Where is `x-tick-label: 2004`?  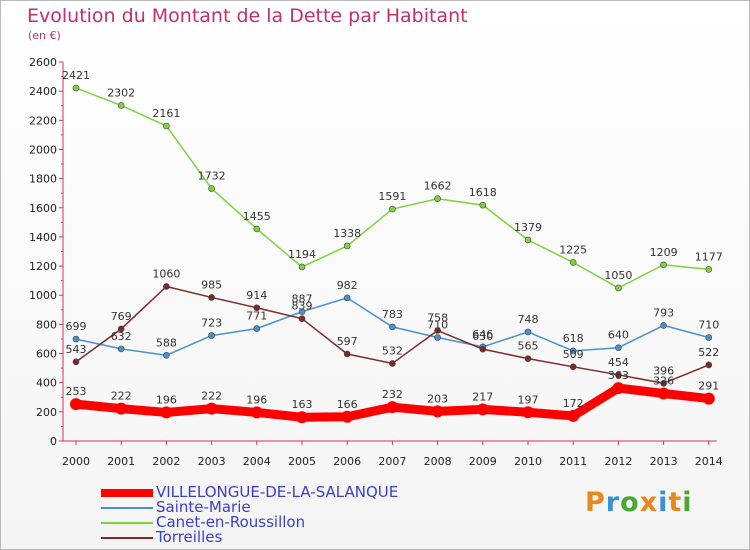 x-tick-label: 2004 is located at coordinates (257, 461).